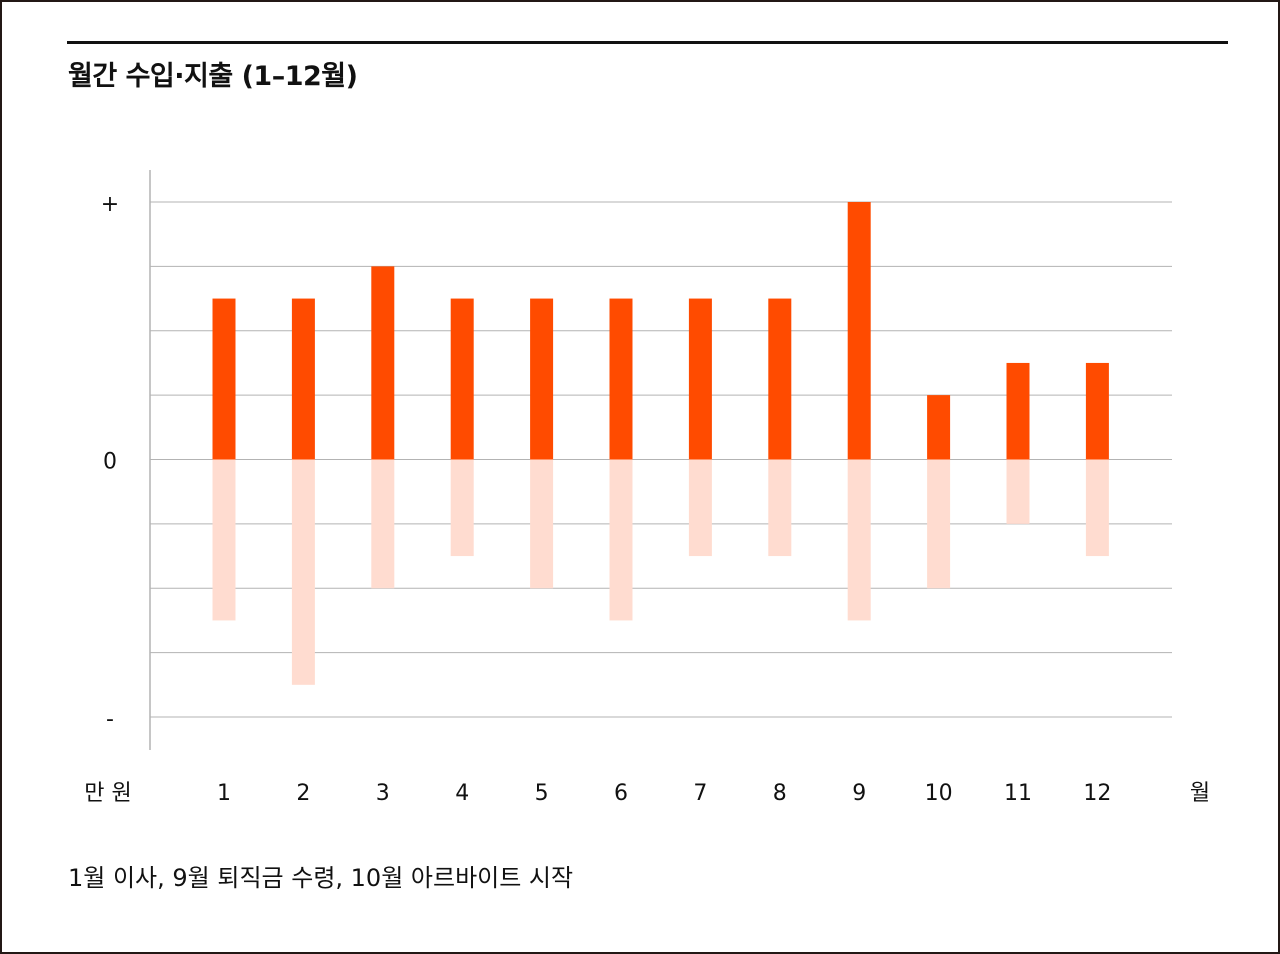 This screenshot has height=954, width=1280. Describe the element at coordinates (462, 793) in the screenshot. I see `x-tick-label: 4` at that location.